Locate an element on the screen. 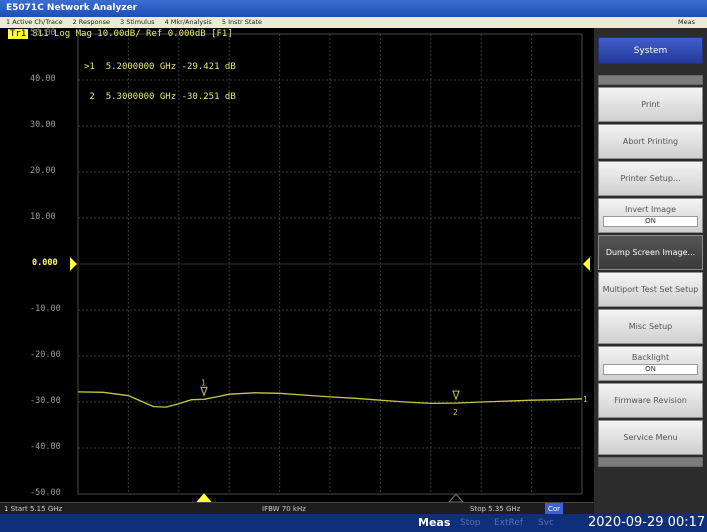 The image size is (707, 532). softkey-menu-title: System is located at coordinates (650, 50).